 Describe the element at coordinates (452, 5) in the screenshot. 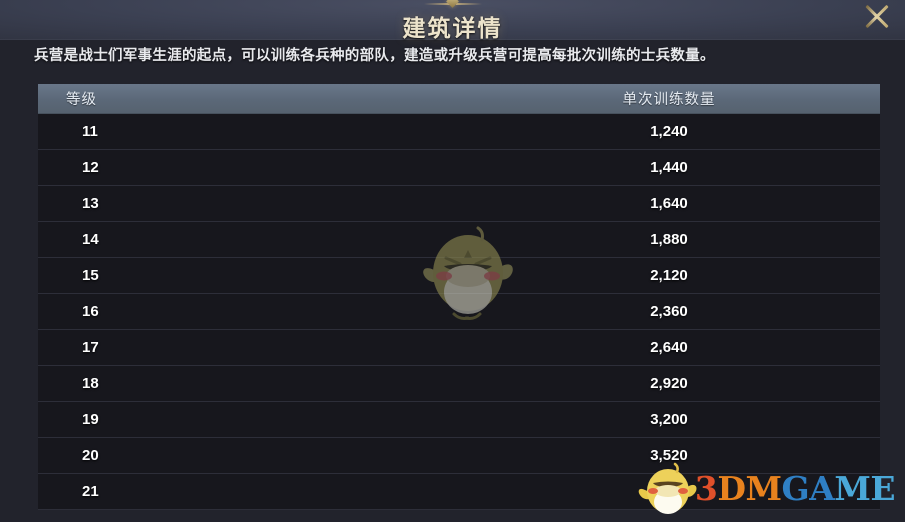

I see `diamond-ornament-icon` at that location.